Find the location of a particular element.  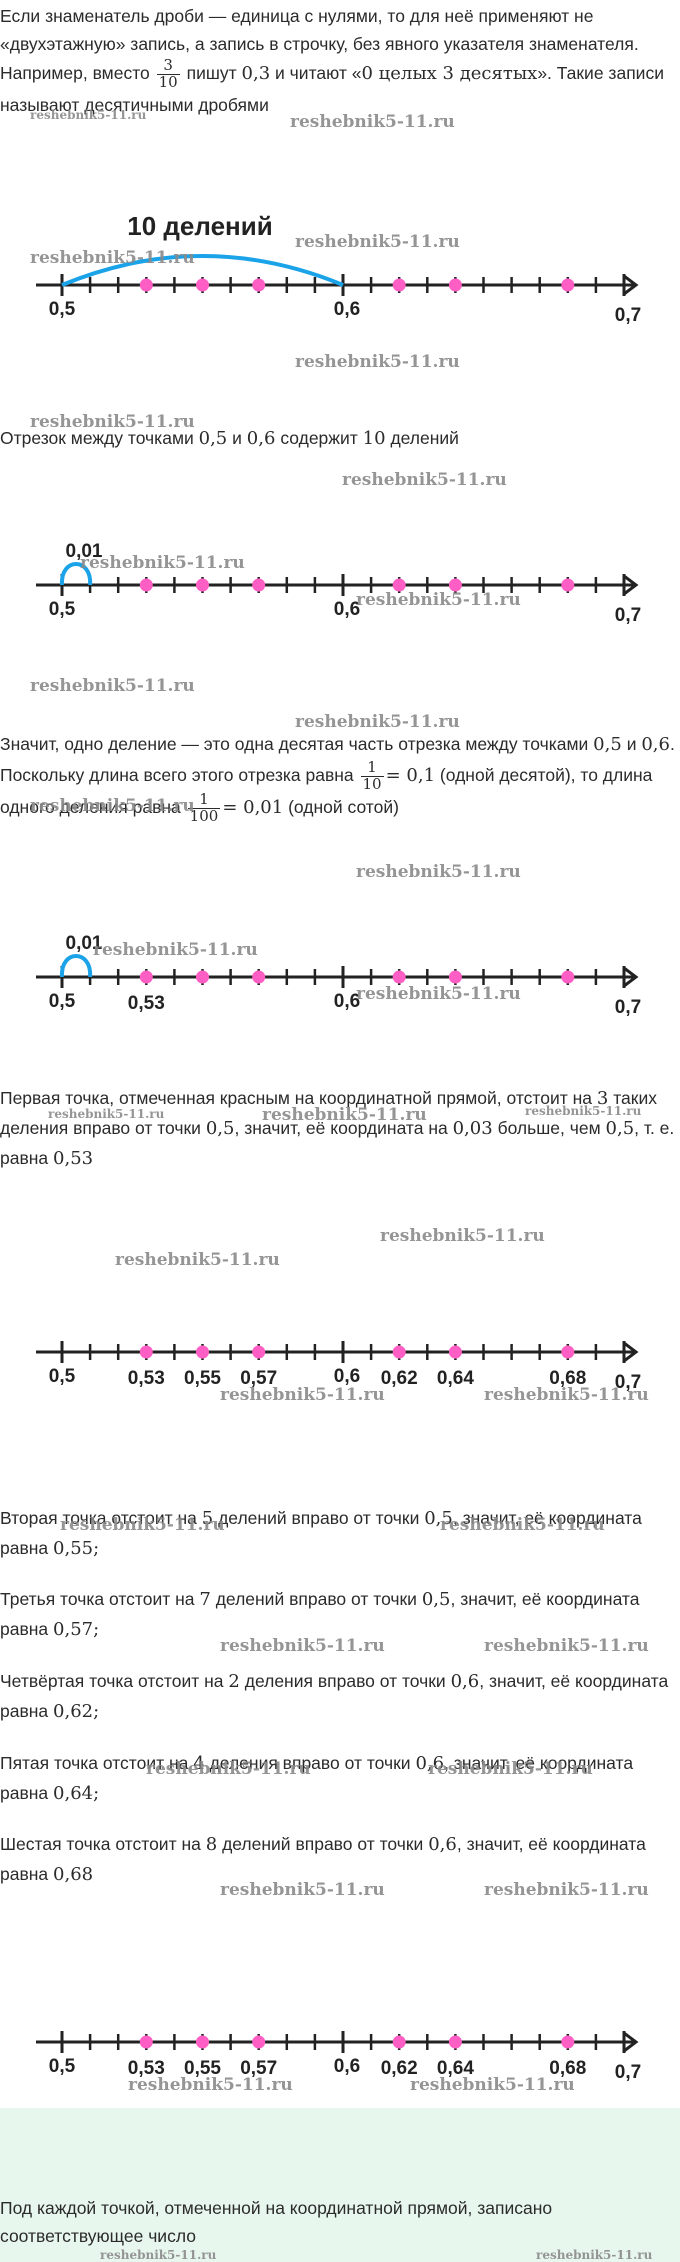

point-label: 0,62 is located at coordinates (399, 1378).